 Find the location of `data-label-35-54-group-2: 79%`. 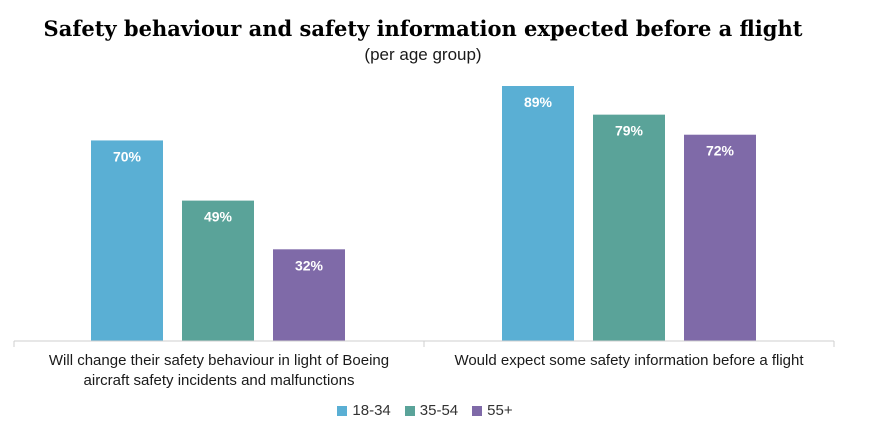

data-label-35-54-group-2: 79% is located at coordinates (629, 131).